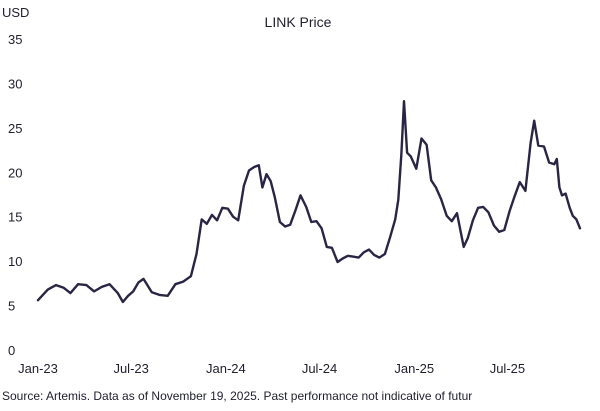  I want to click on y-tick-label: 0, so click(11, 350).